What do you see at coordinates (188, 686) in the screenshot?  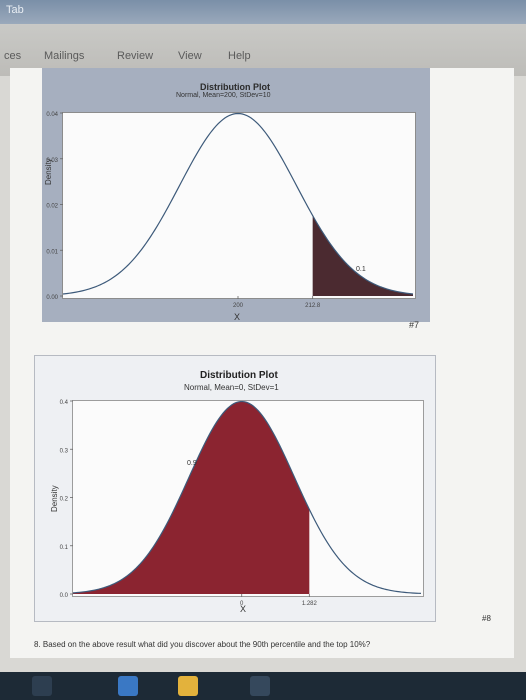 I see `folder-icon` at bounding box center [188, 686].